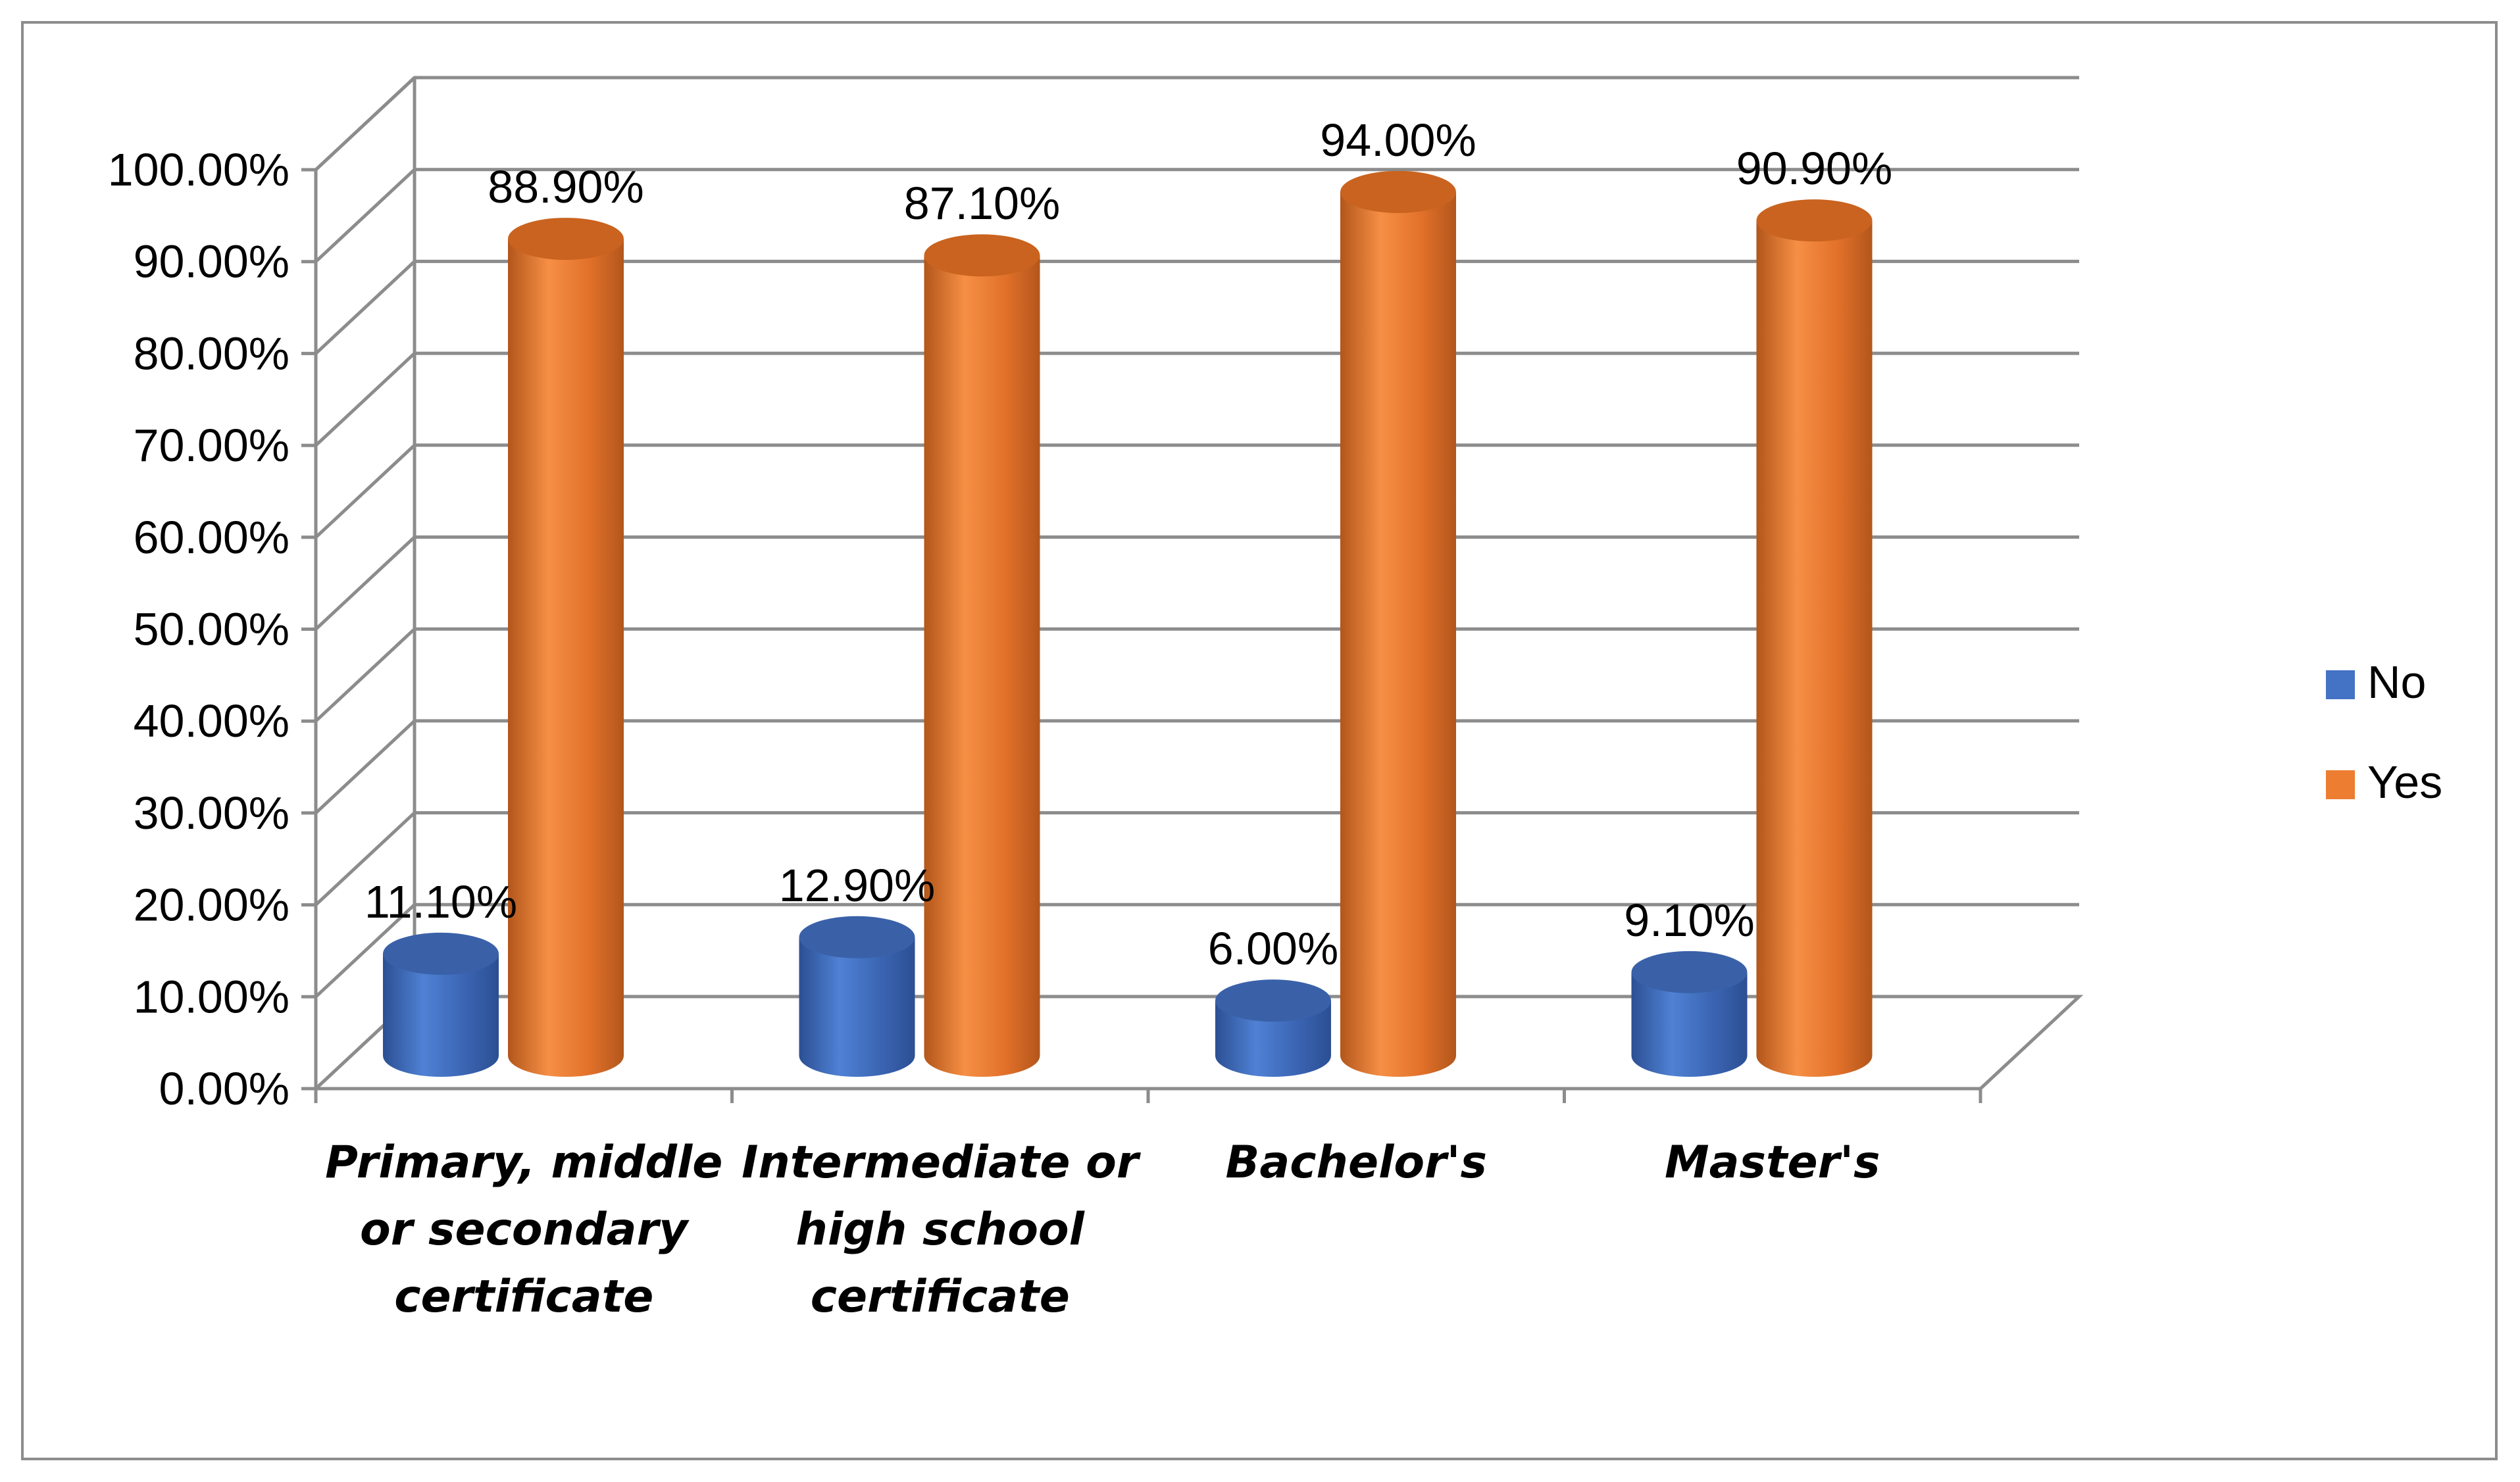 Image resolution: width=2520 pixels, height=1482 pixels. Describe the element at coordinates (982, 204) in the screenshot. I see `data-label-yes: 87.10%` at that location.